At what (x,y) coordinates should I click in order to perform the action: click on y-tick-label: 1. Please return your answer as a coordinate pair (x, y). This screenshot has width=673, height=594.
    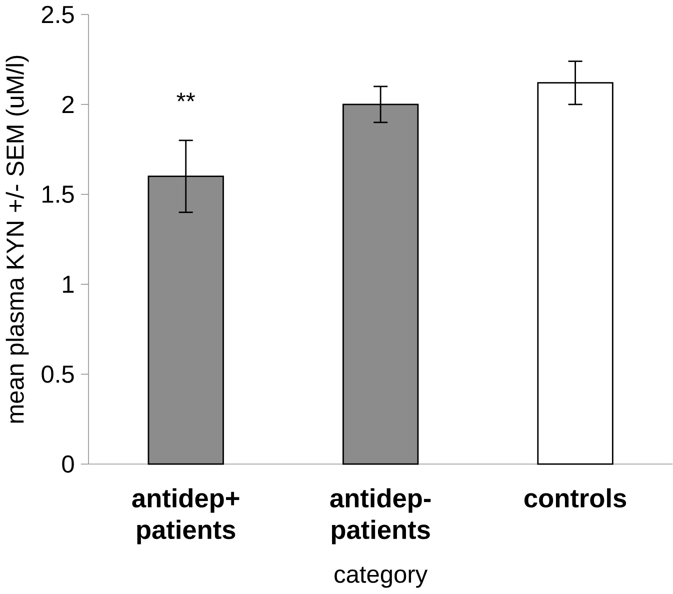
    Looking at the image, I should click on (68, 284).